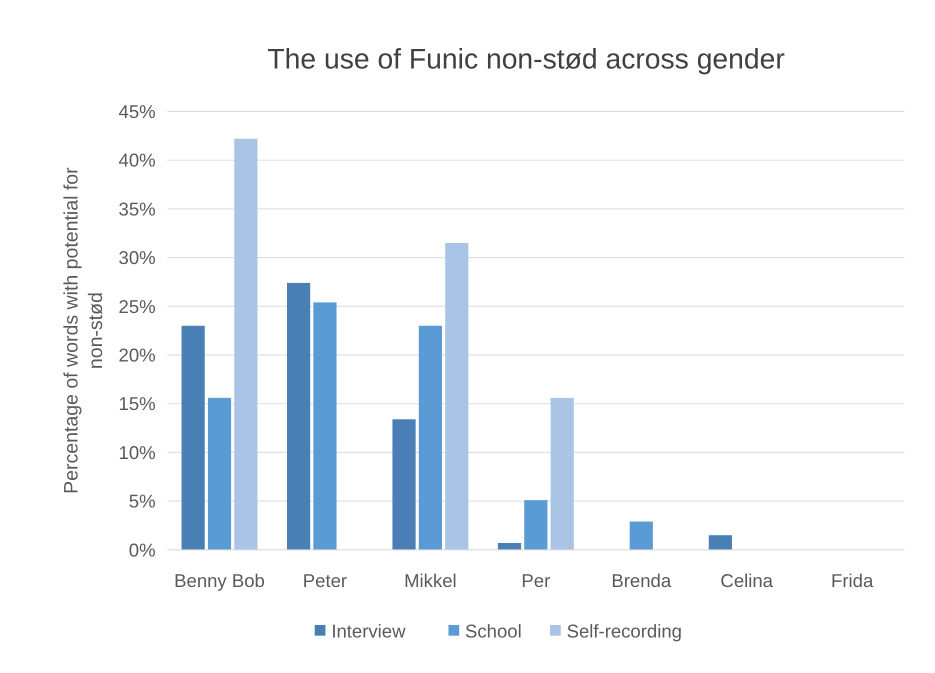  What do you see at coordinates (747, 580) in the screenshot?
I see `x-tick-label: Celina` at bounding box center [747, 580].